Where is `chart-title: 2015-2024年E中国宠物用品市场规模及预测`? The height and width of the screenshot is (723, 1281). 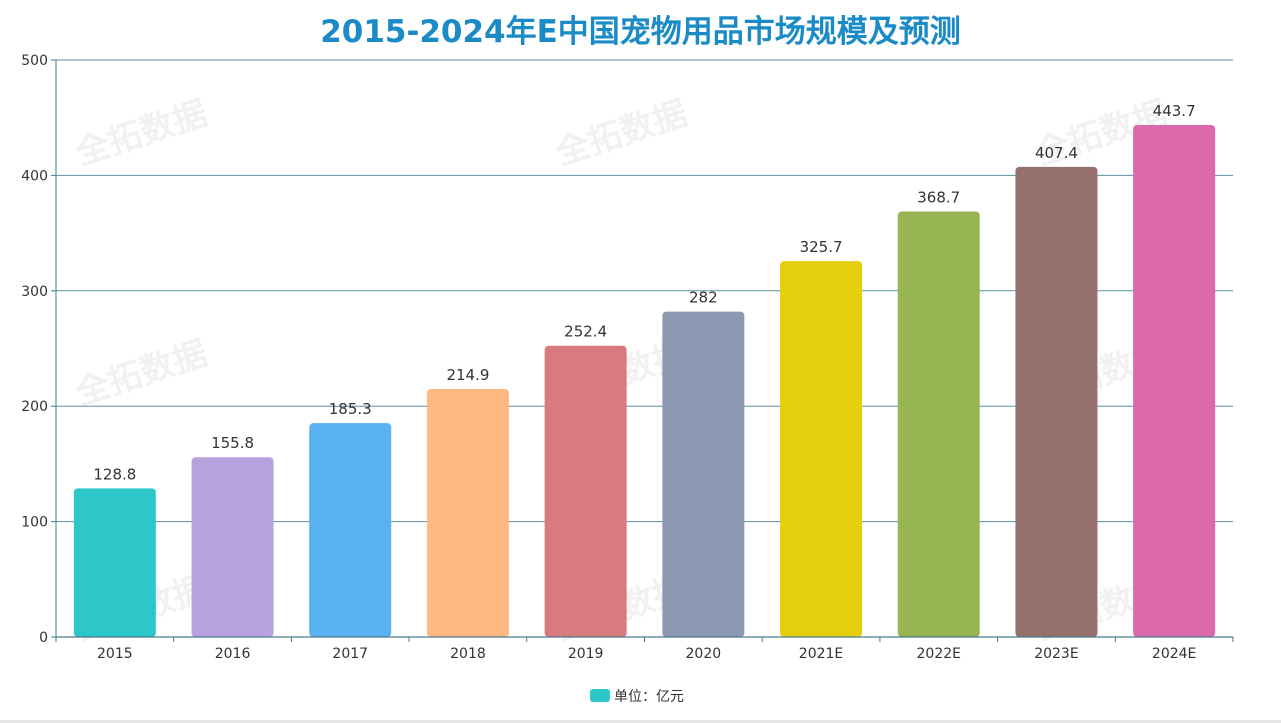 chart-title: 2015-2024年E中国宠物用品市场规模及预测 is located at coordinates (640, 32).